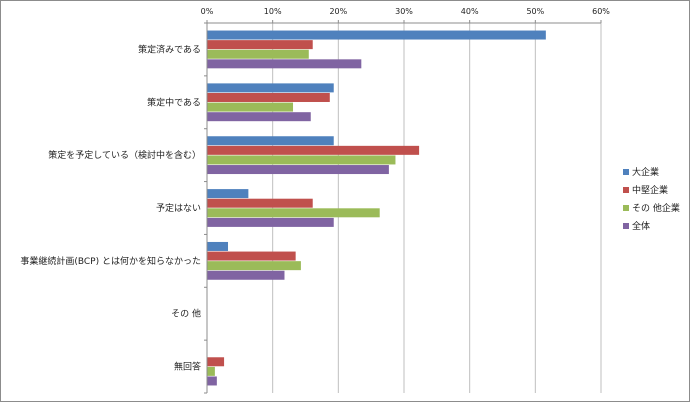  Describe the element at coordinates (601, 11) in the screenshot. I see `x-tick-label: 60%` at that location.